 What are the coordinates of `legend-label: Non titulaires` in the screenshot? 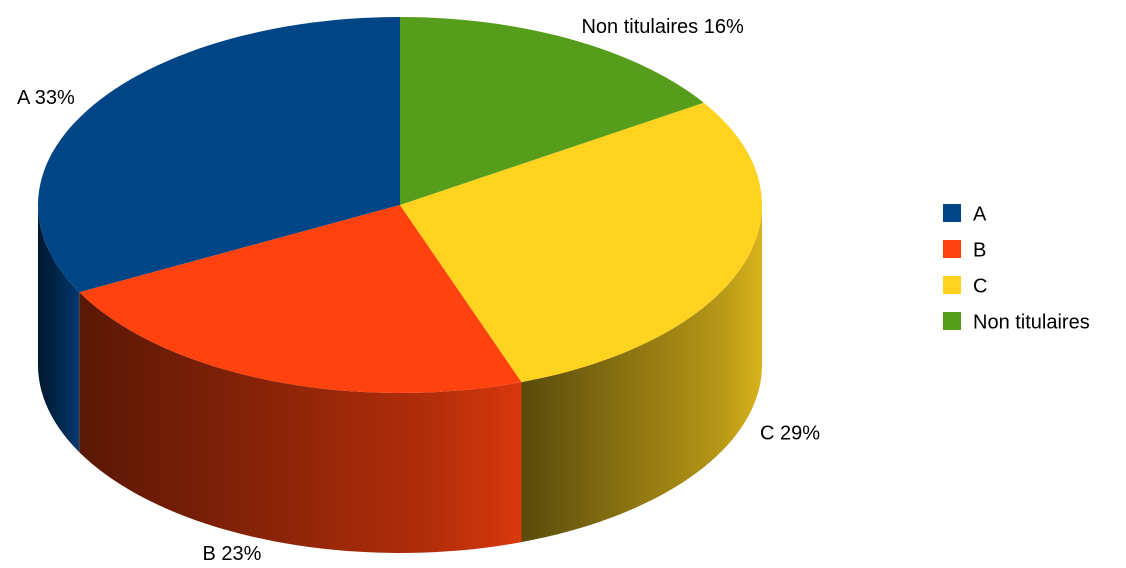 It's located at (1031, 322).